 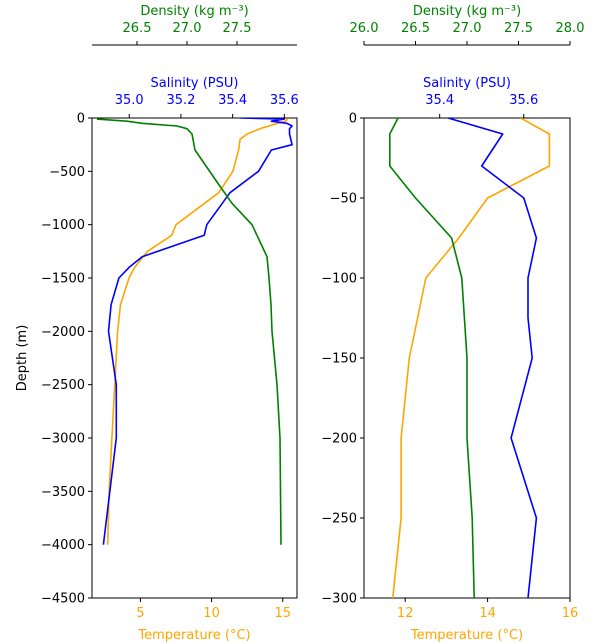 I want to click on salinity-tick-label: 35.2, so click(x=180, y=100).